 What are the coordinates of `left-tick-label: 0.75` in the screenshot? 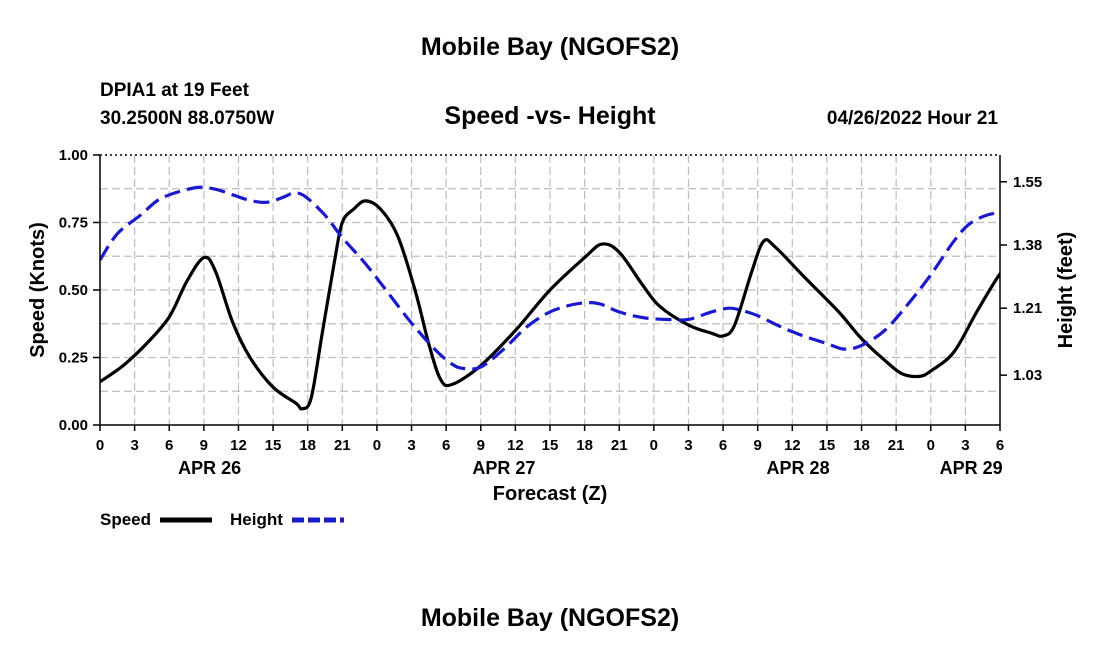 It's located at (73, 223).